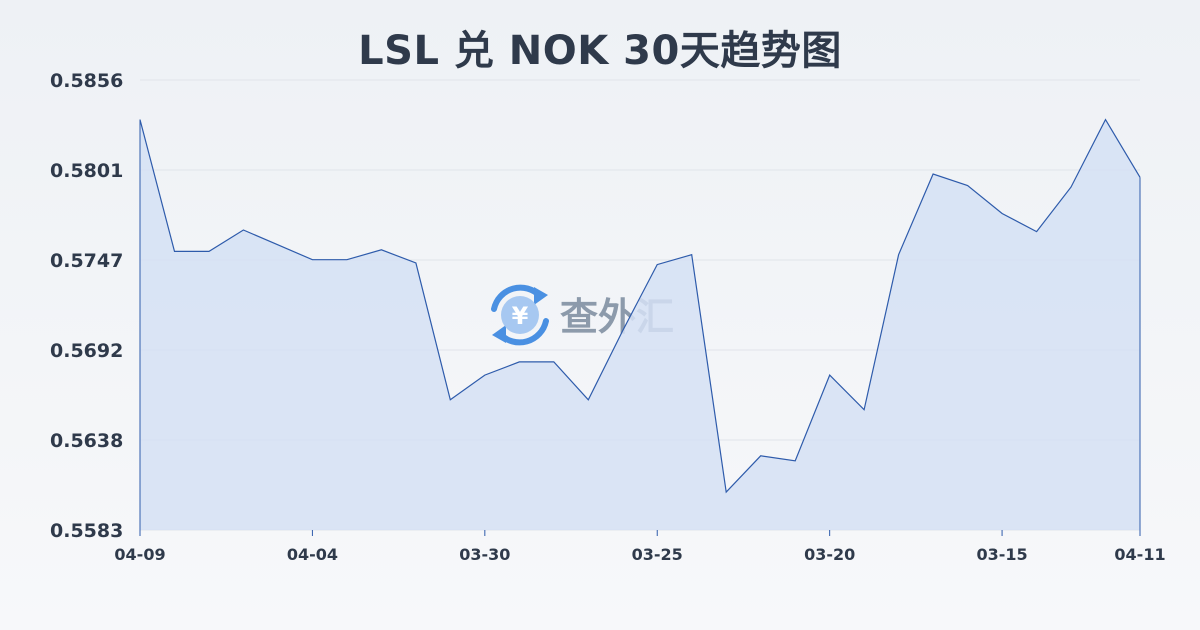 This screenshot has height=630, width=1200. I want to click on x-tick-label: 03-25, so click(657, 554).